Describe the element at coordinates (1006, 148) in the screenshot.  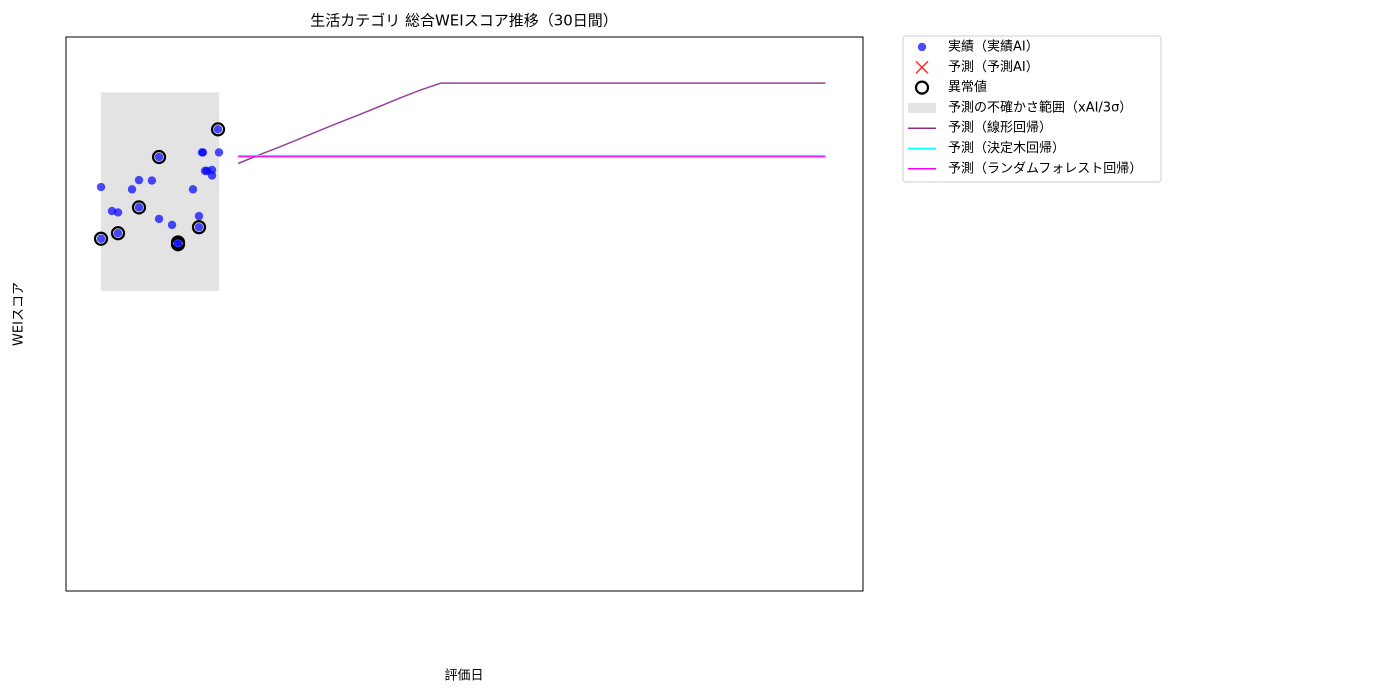
I see `legend-label: 予測（決定木回帰）` at that location.